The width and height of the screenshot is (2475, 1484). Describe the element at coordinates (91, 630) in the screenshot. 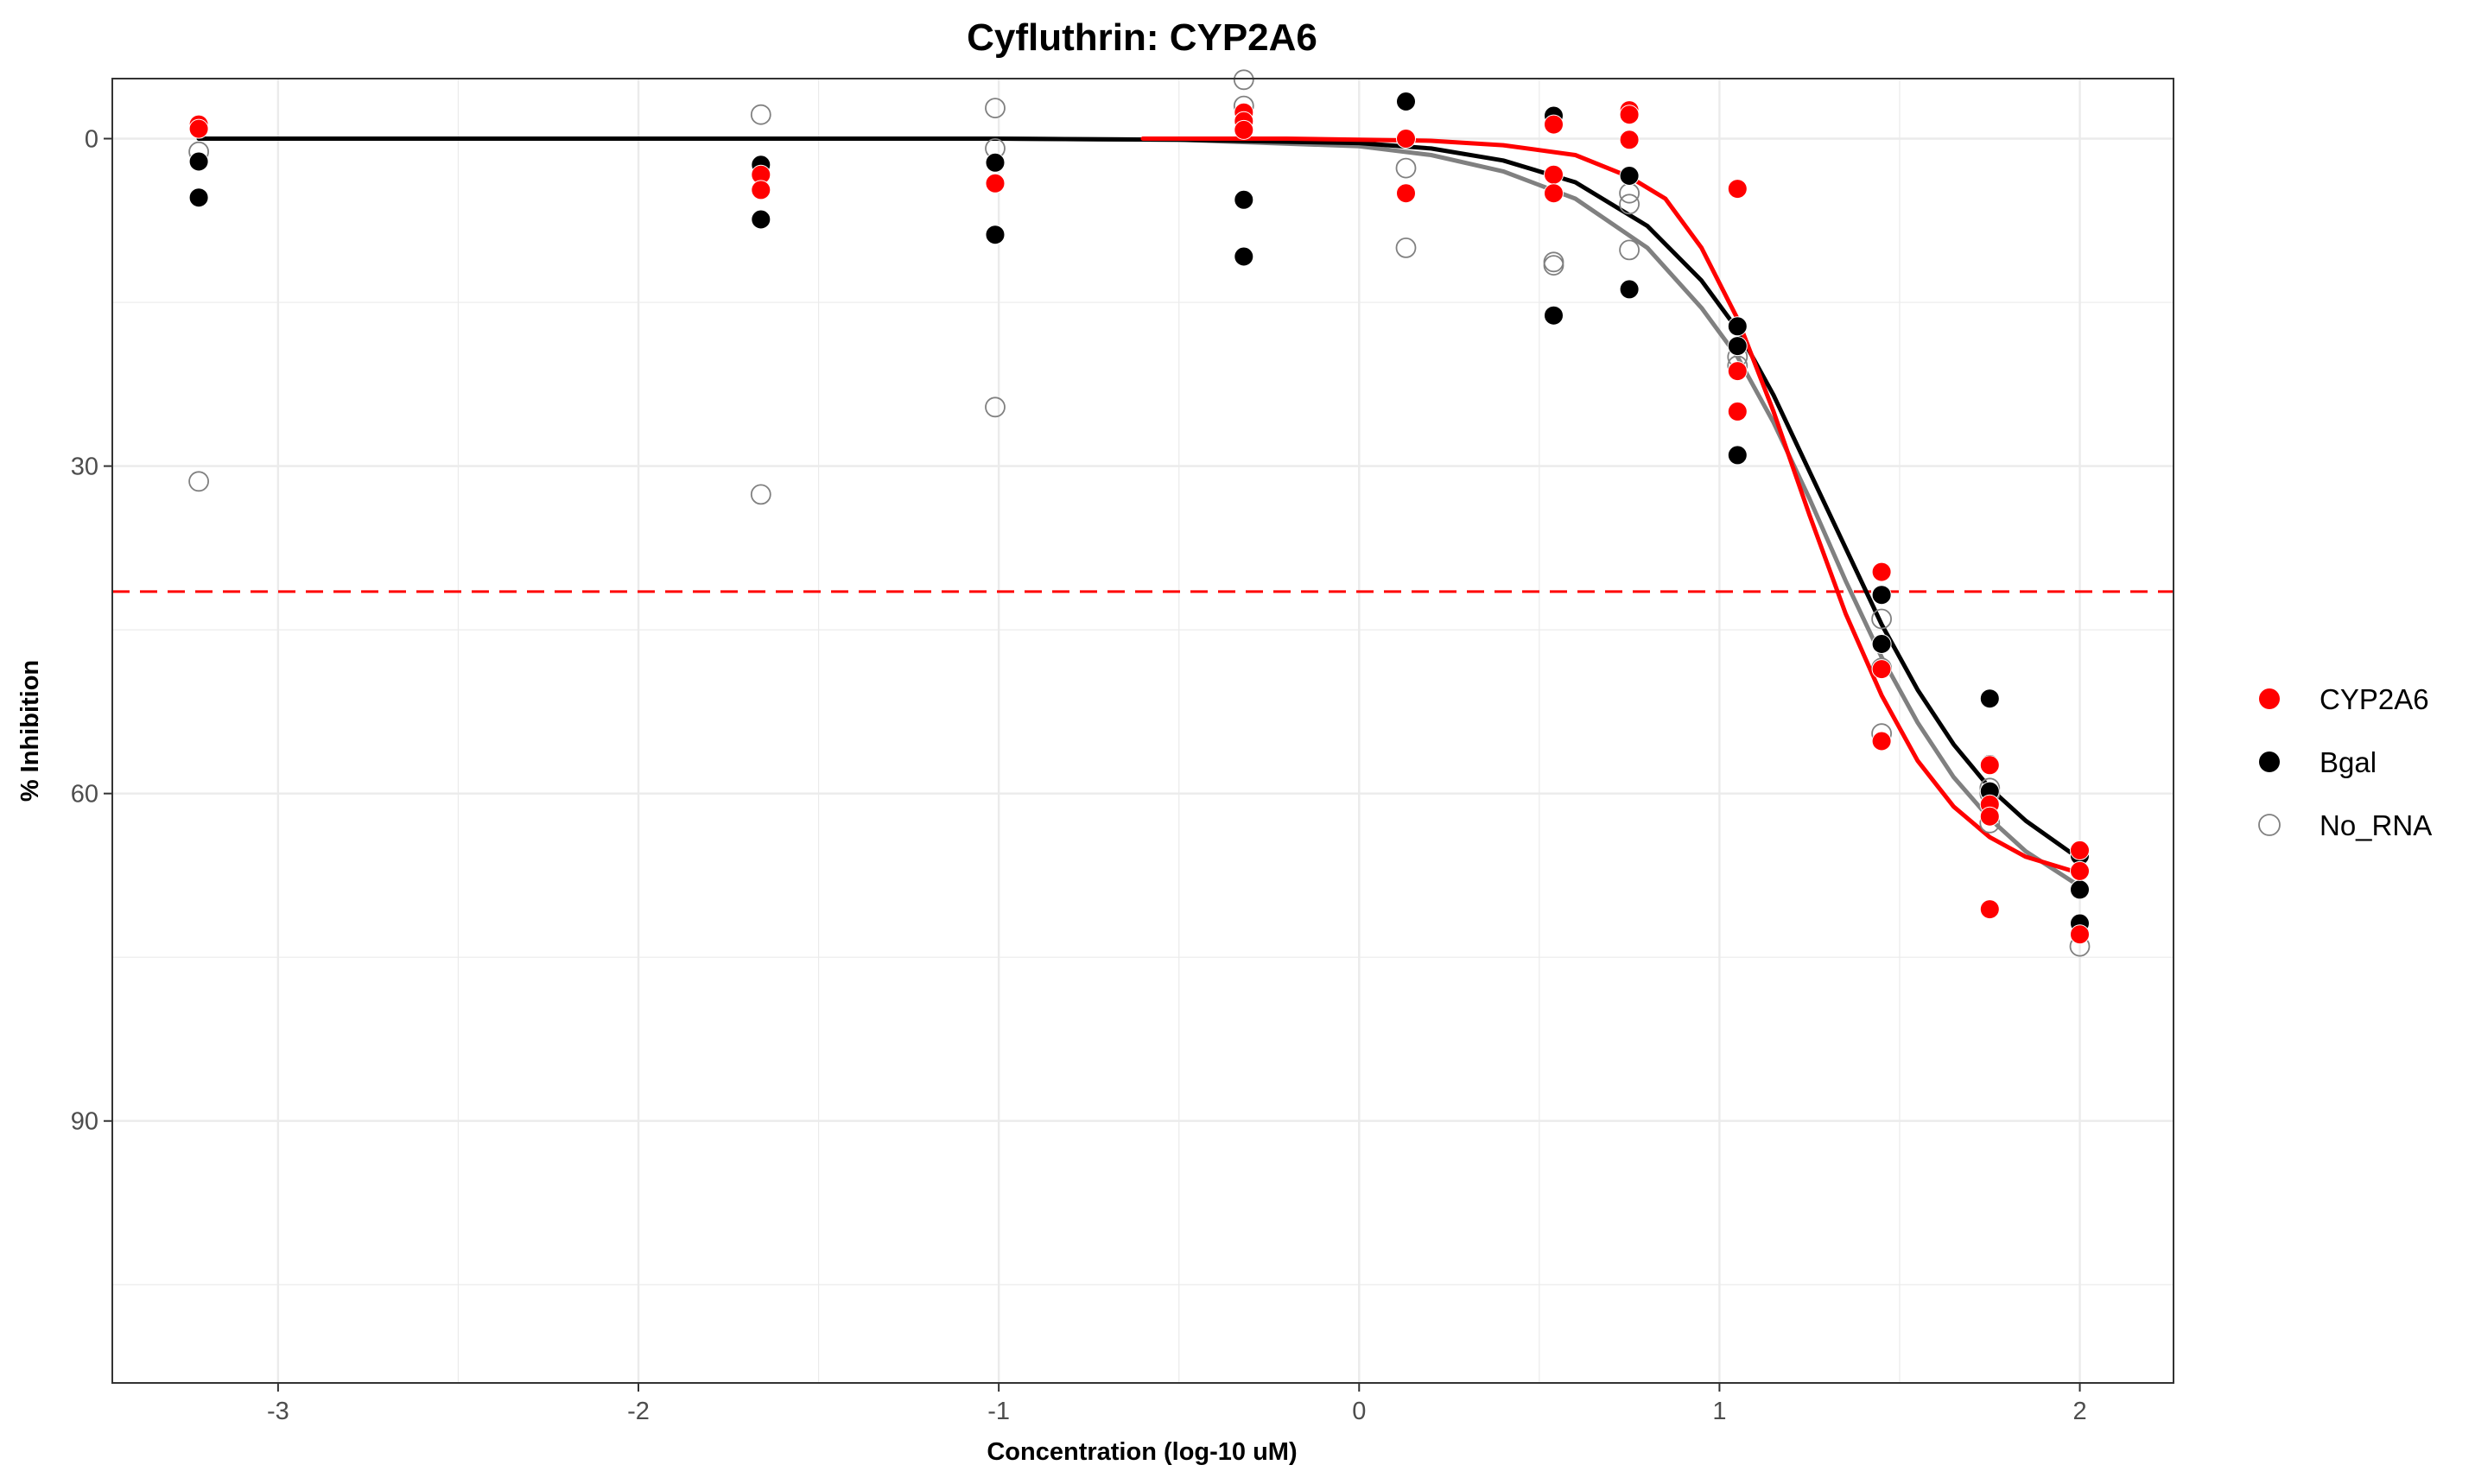

I see `y-axis-ticks: 0 30 60 90` at that location.